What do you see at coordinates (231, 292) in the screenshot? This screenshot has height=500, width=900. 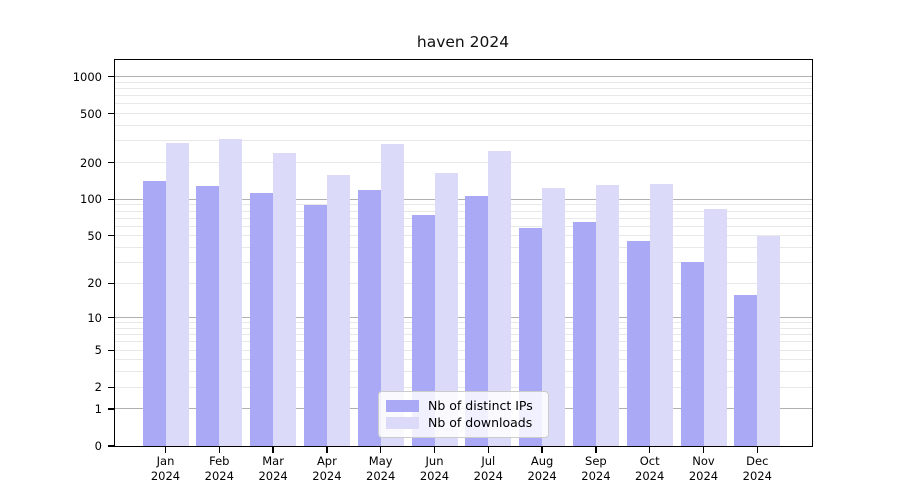 I see `bar-downloads-feb` at bounding box center [231, 292].